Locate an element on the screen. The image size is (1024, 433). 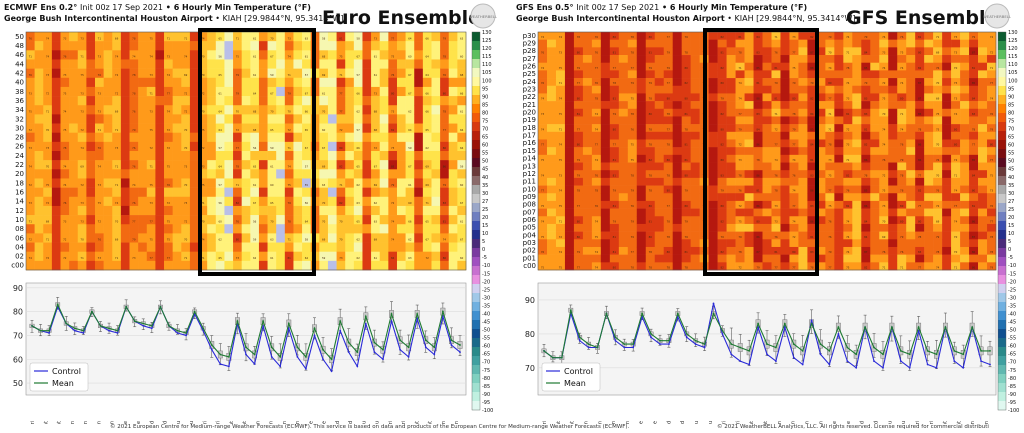
gfs-colorbar-tick: -30 is located at coordinates (1012, 298).